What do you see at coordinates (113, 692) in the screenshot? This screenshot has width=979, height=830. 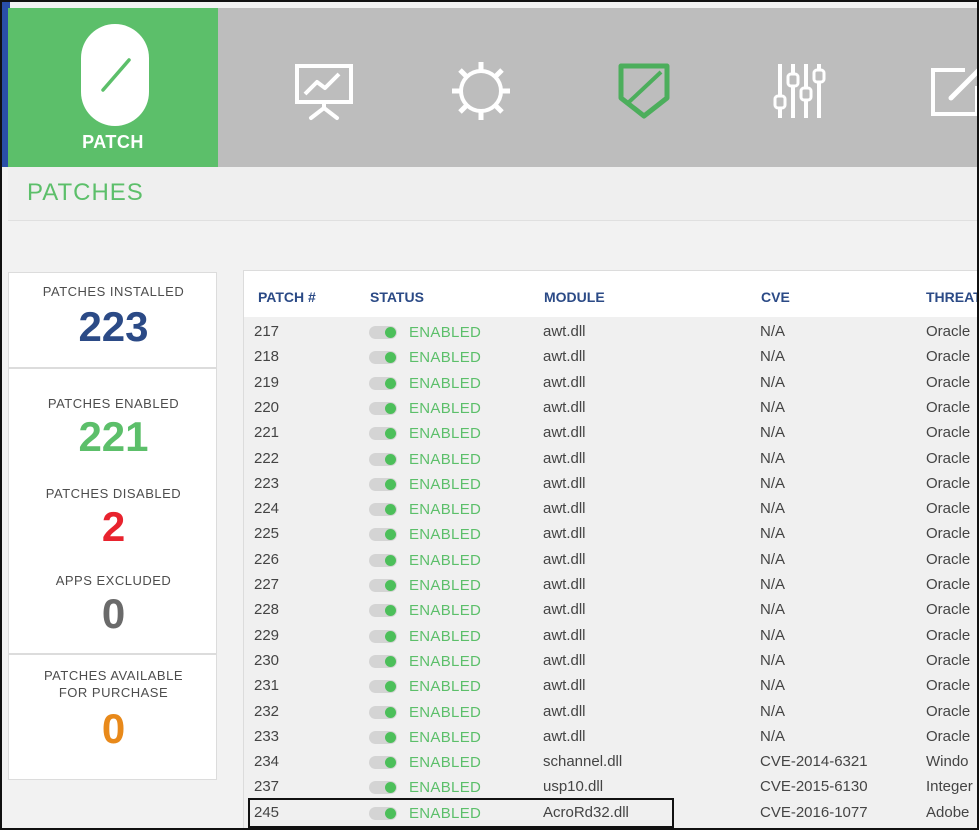 I see `stat-purchase-label-2: FOR PURCHASE` at bounding box center [113, 692].